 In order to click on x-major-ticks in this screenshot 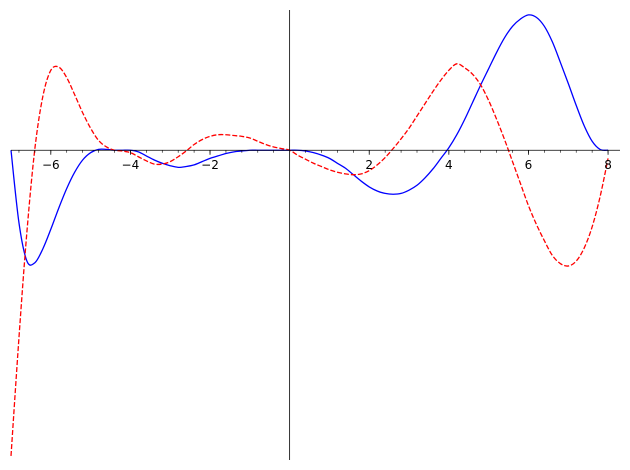, I will do `click(329, 152)`.